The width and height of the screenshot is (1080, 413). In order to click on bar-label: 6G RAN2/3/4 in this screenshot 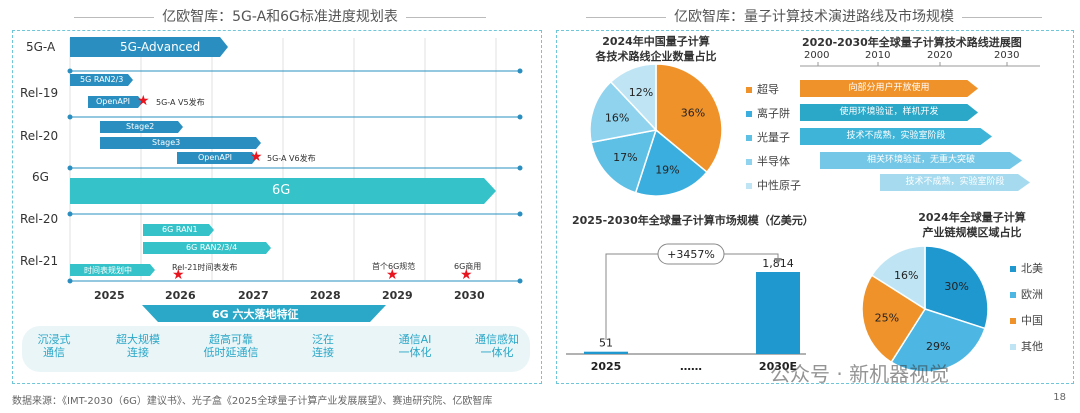, I will do `click(212, 247)`.